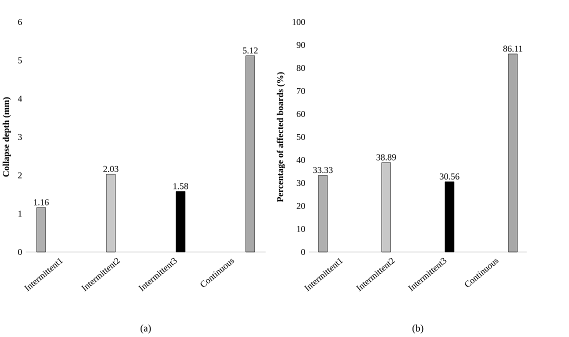  What do you see at coordinates (301, 206) in the screenshot?
I see `y-tick-label: 20` at bounding box center [301, 206].